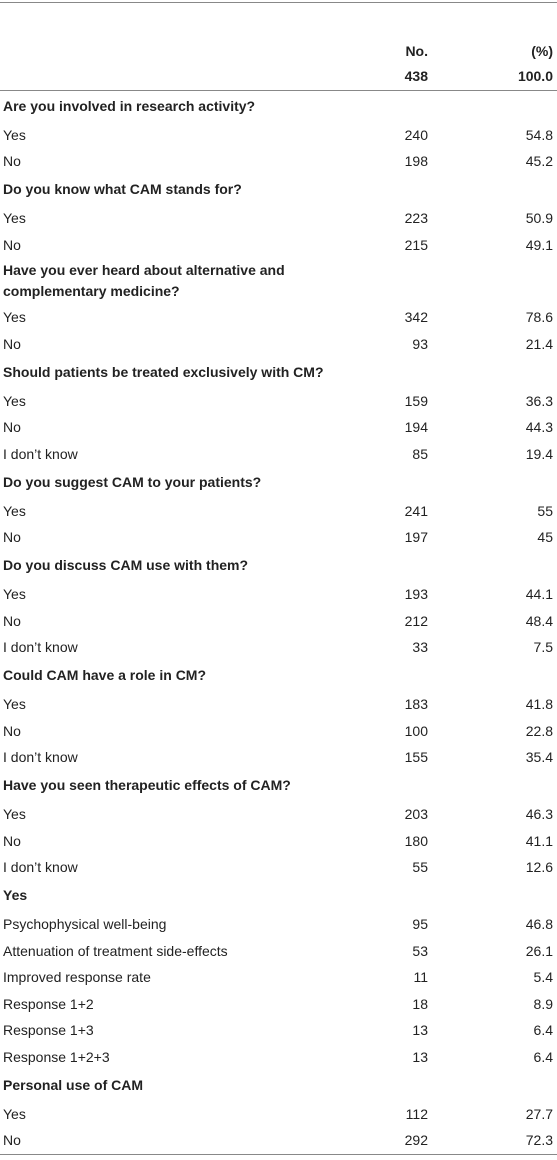 Image resolution: width=557 pixels, height=1160 pixels. Describe the element at coordinates (539, 400) in the screenshot. I see `percent: 36.3` at that location.